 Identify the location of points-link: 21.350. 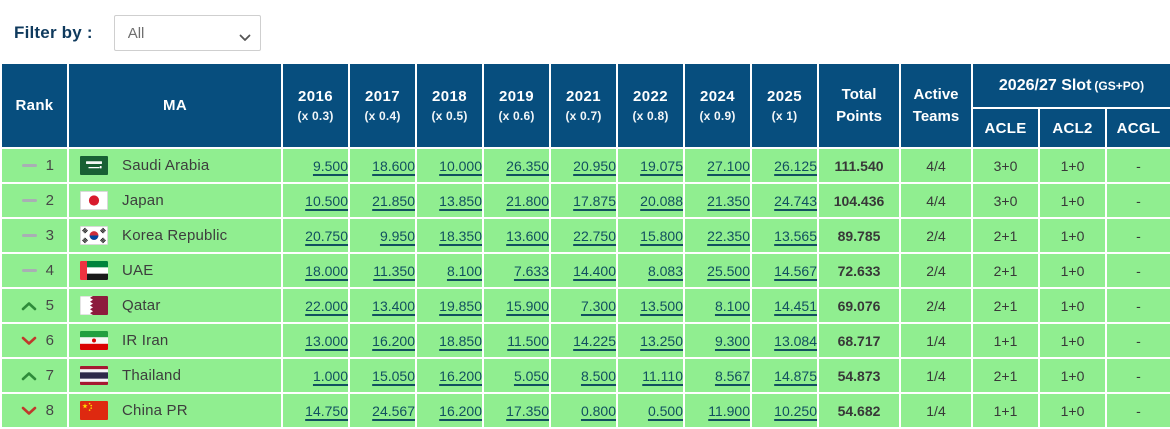
(728, 200).